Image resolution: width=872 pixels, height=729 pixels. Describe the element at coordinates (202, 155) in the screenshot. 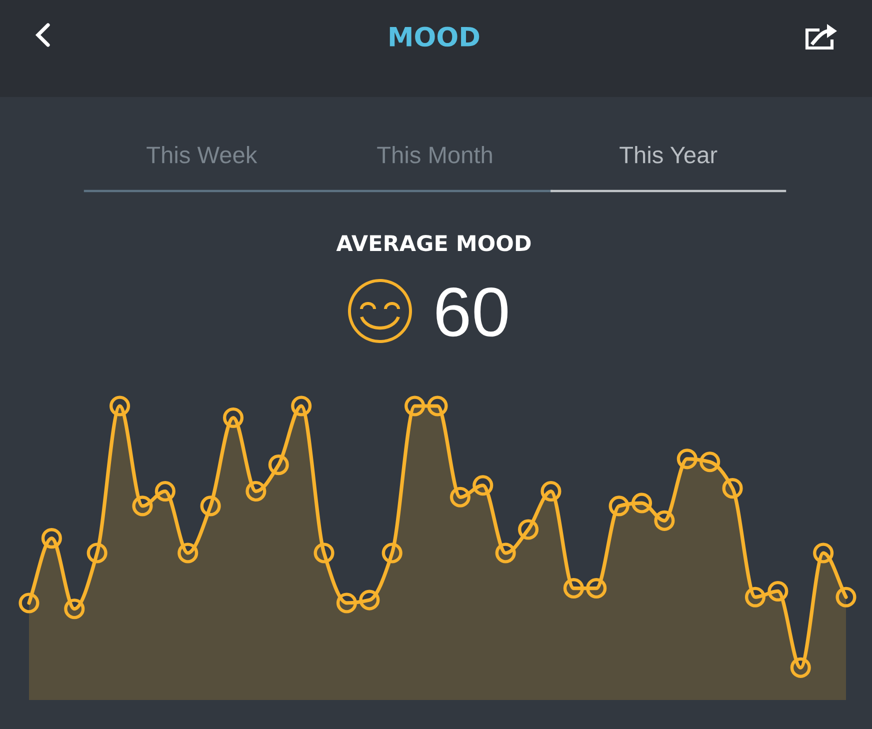

I see `text: This Week` at that location.